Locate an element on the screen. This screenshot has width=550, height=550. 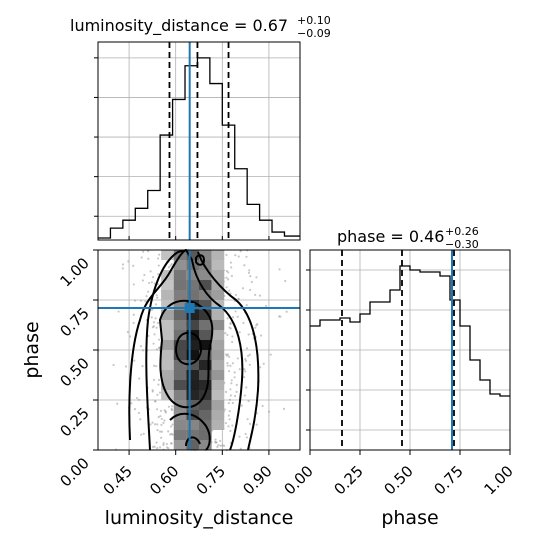
quantile-lines is located at coordinates (199, 141).